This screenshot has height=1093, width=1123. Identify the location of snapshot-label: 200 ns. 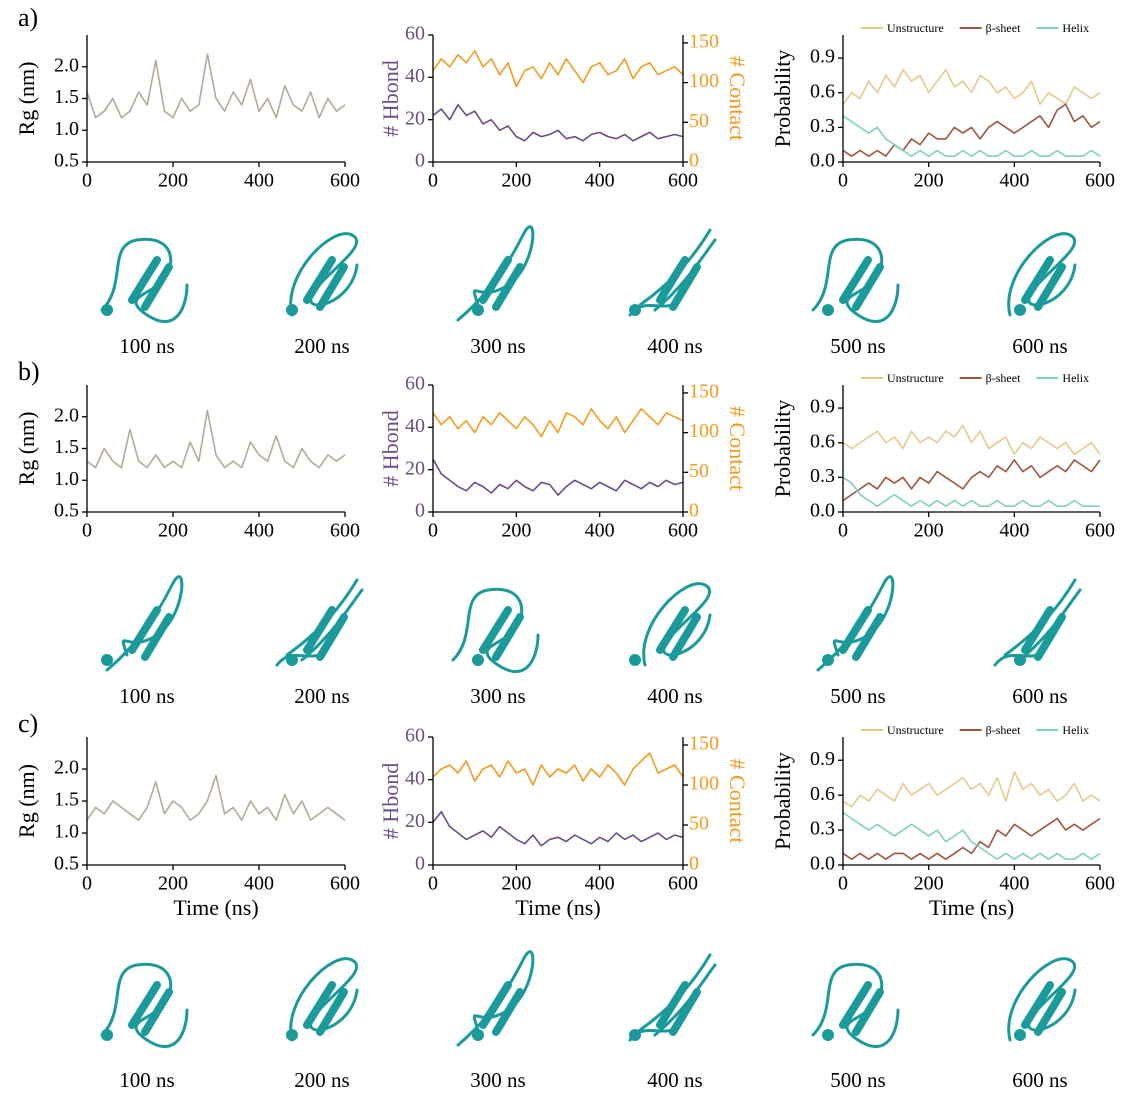
(321, 346).